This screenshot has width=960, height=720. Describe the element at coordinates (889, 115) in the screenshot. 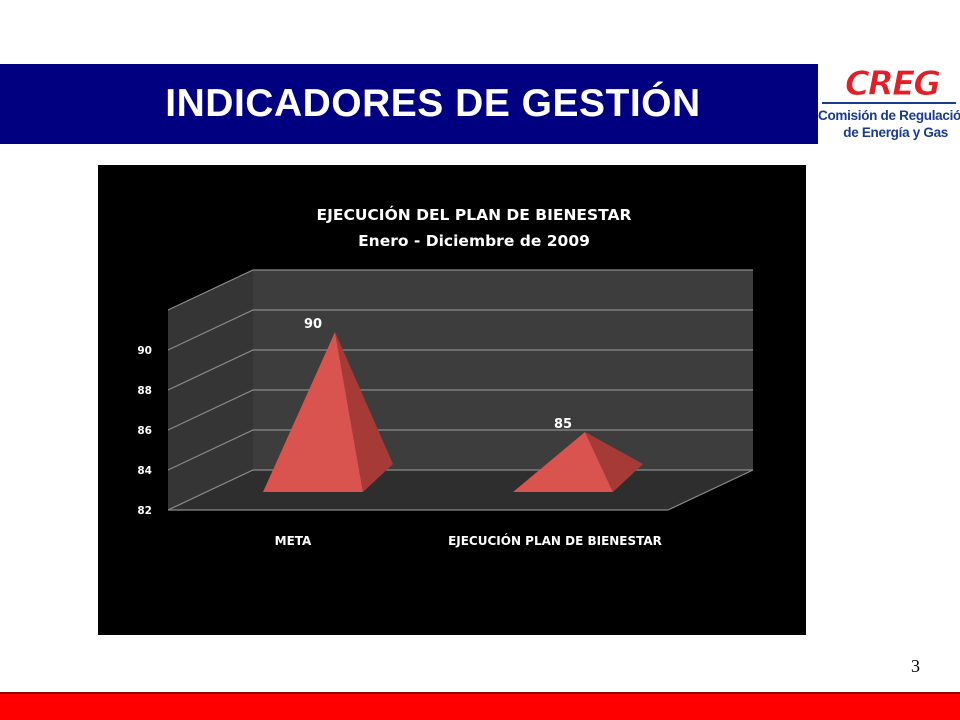

I see `logo-line-1: Comisión de Regulación` at that location.